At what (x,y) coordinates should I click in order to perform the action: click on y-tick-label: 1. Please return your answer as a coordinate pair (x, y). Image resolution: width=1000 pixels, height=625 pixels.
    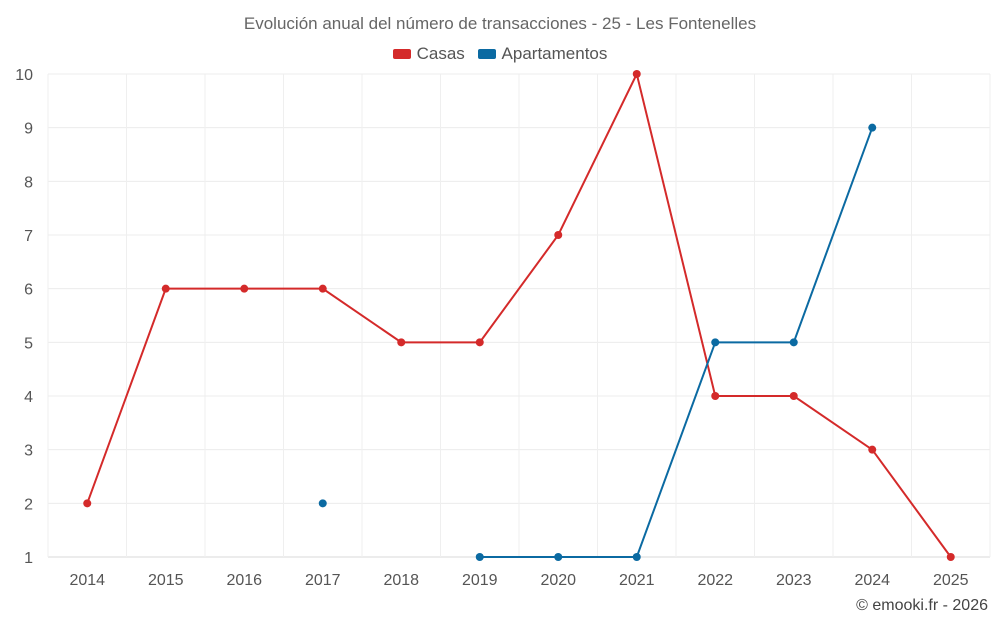
    Looking at the image, I should click on (28, 558).